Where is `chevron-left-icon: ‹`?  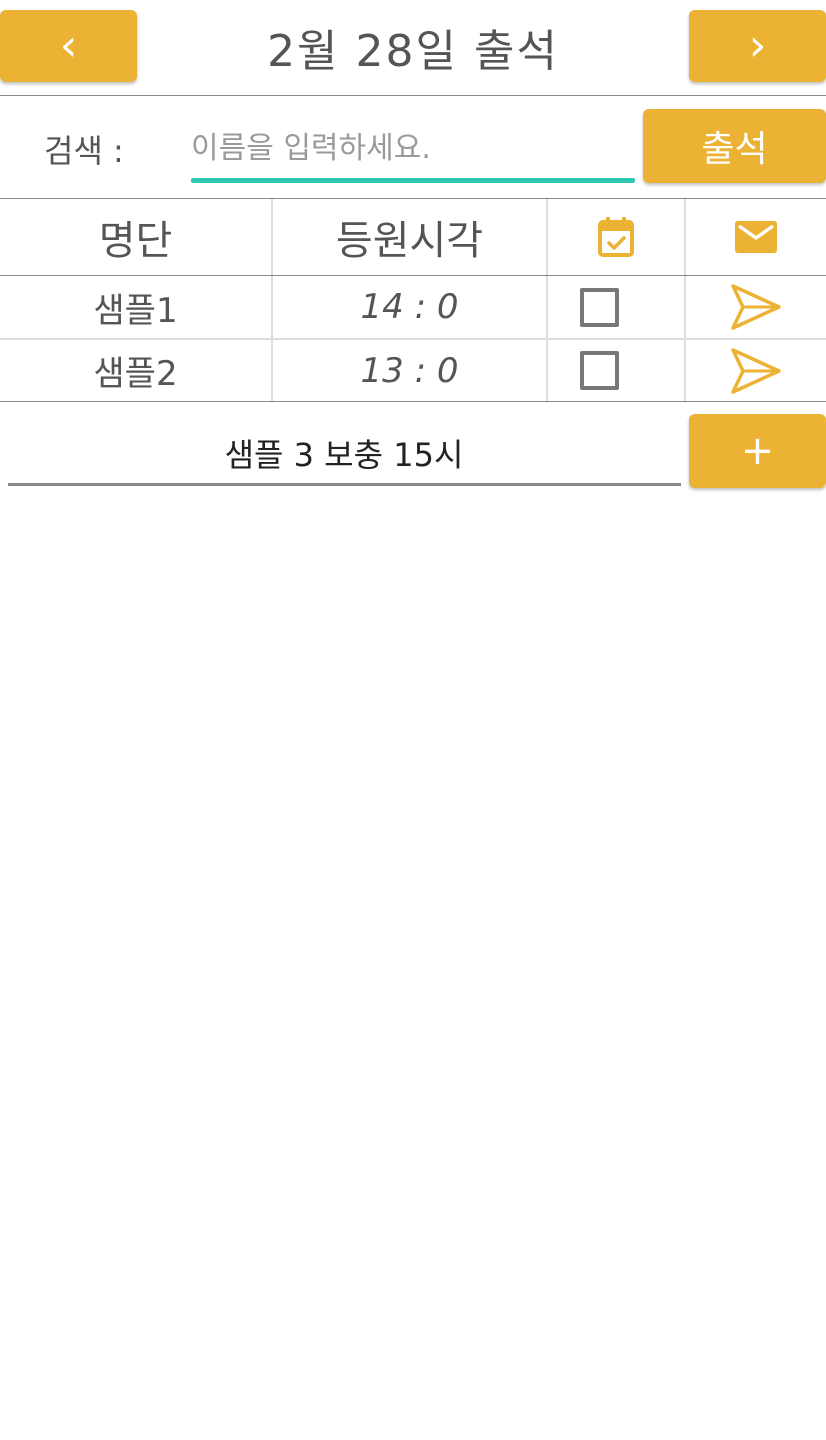 chevron-left-icon: ‹ is located at coordinates (68, 45).